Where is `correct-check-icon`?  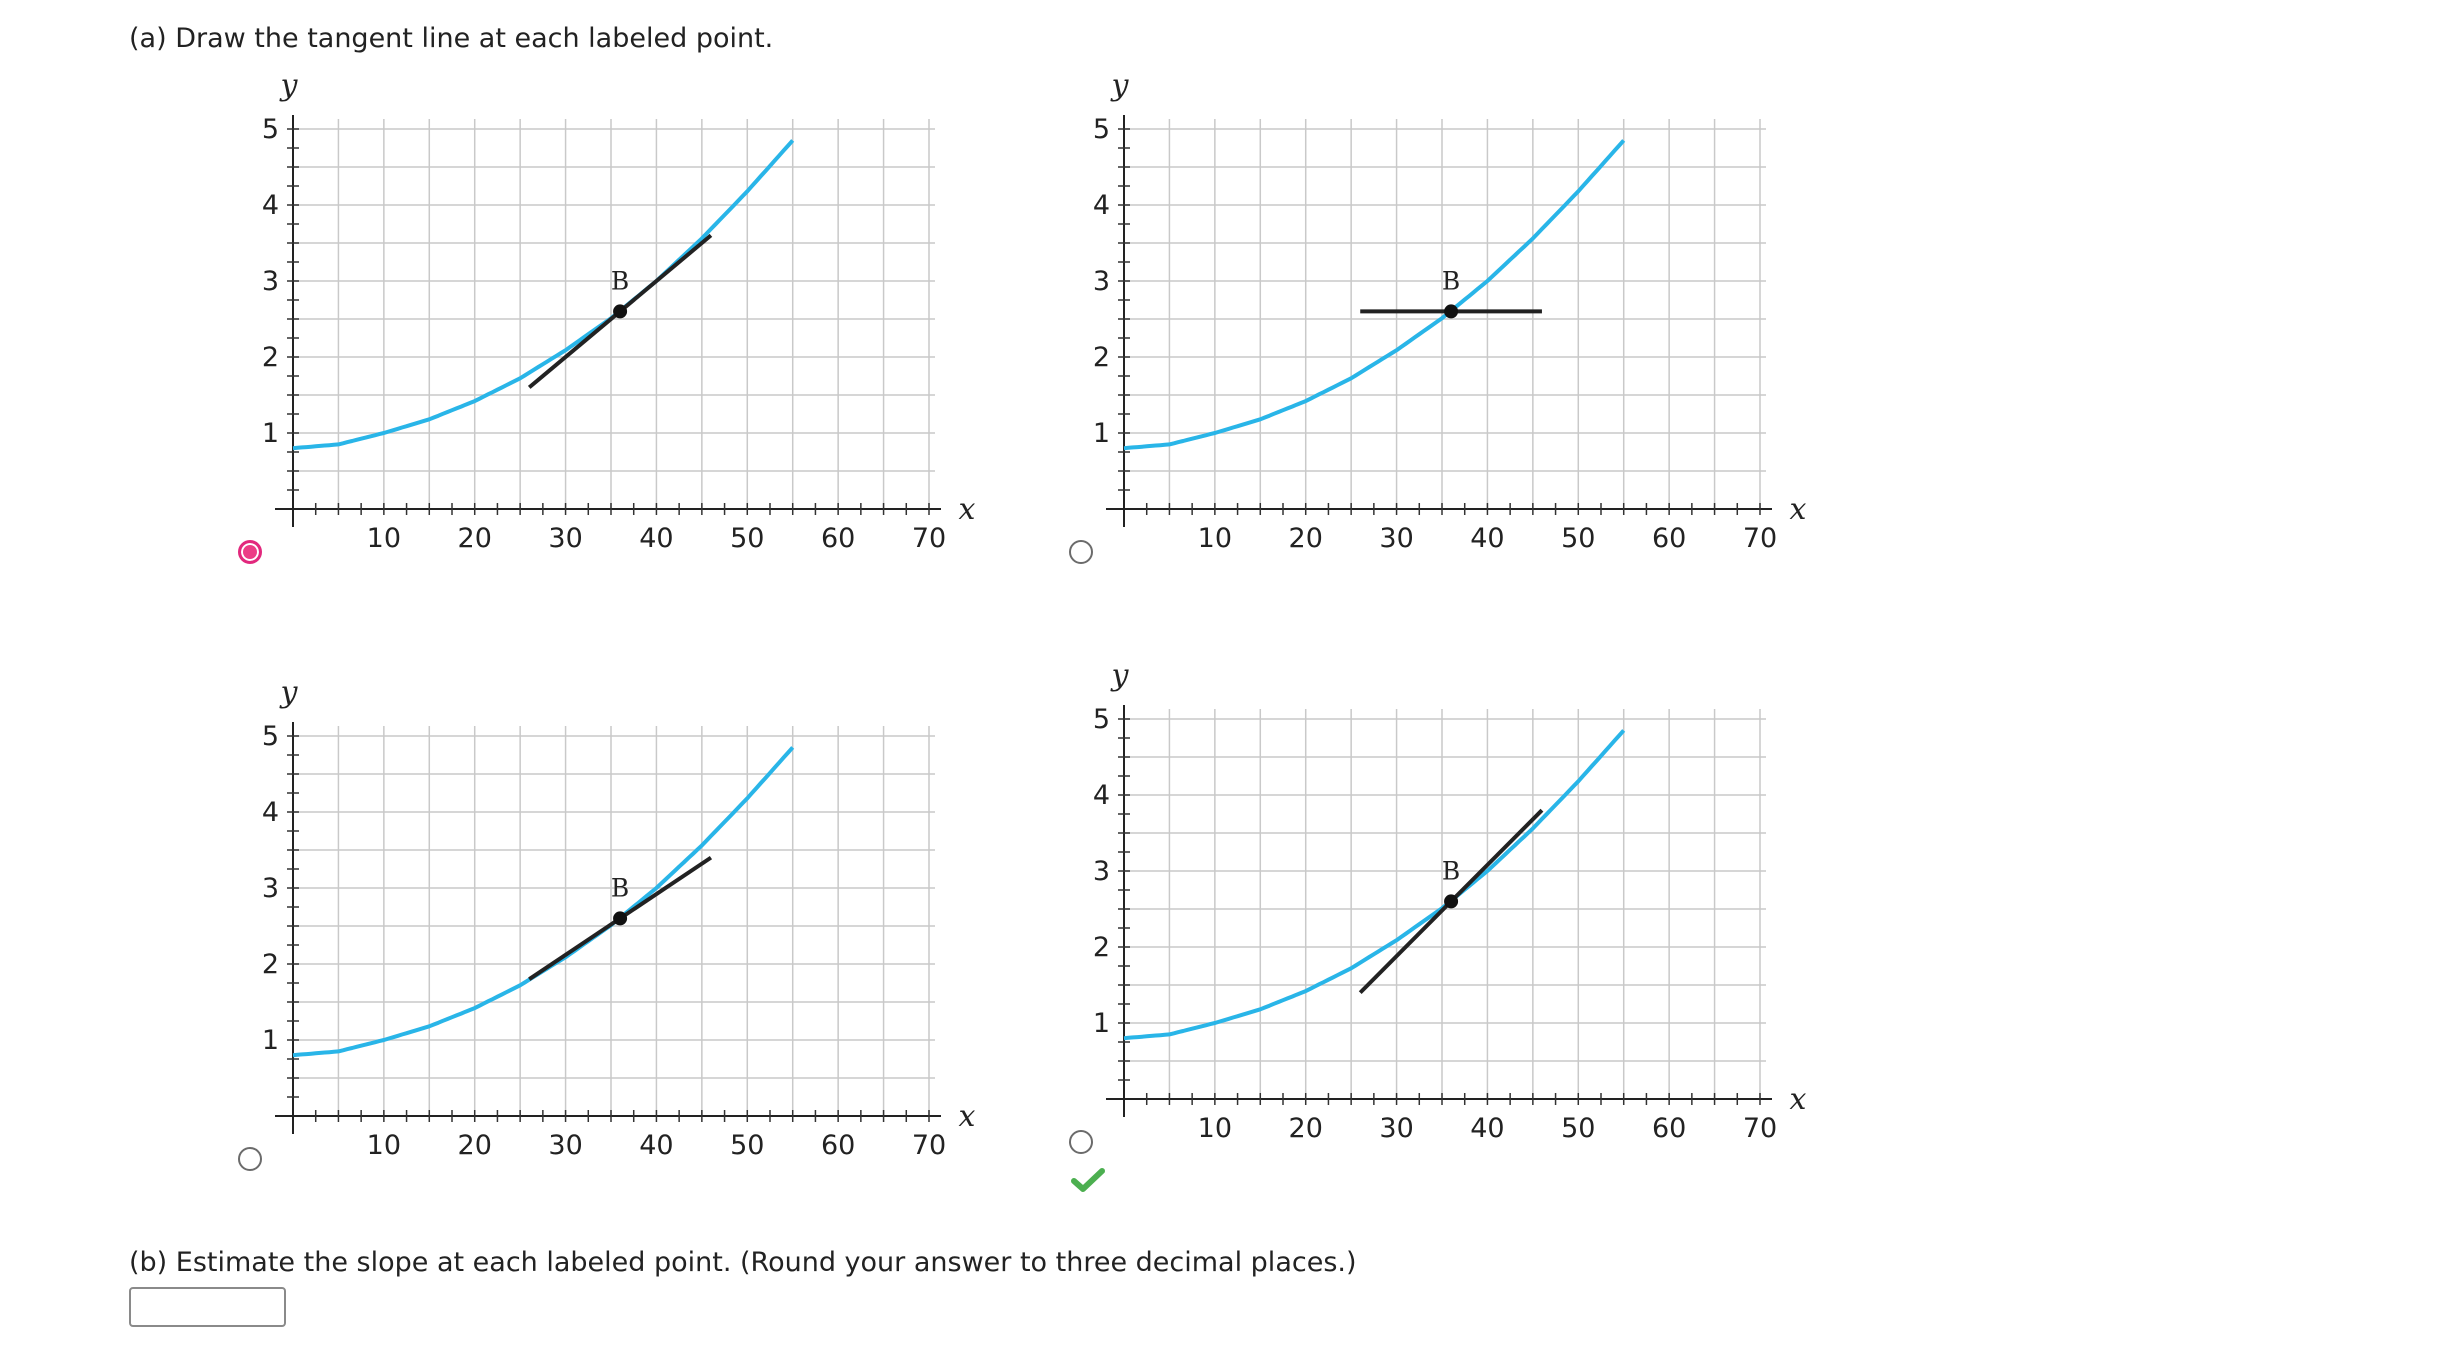
correct-check-icon is located at coordinates (1088, 1180).